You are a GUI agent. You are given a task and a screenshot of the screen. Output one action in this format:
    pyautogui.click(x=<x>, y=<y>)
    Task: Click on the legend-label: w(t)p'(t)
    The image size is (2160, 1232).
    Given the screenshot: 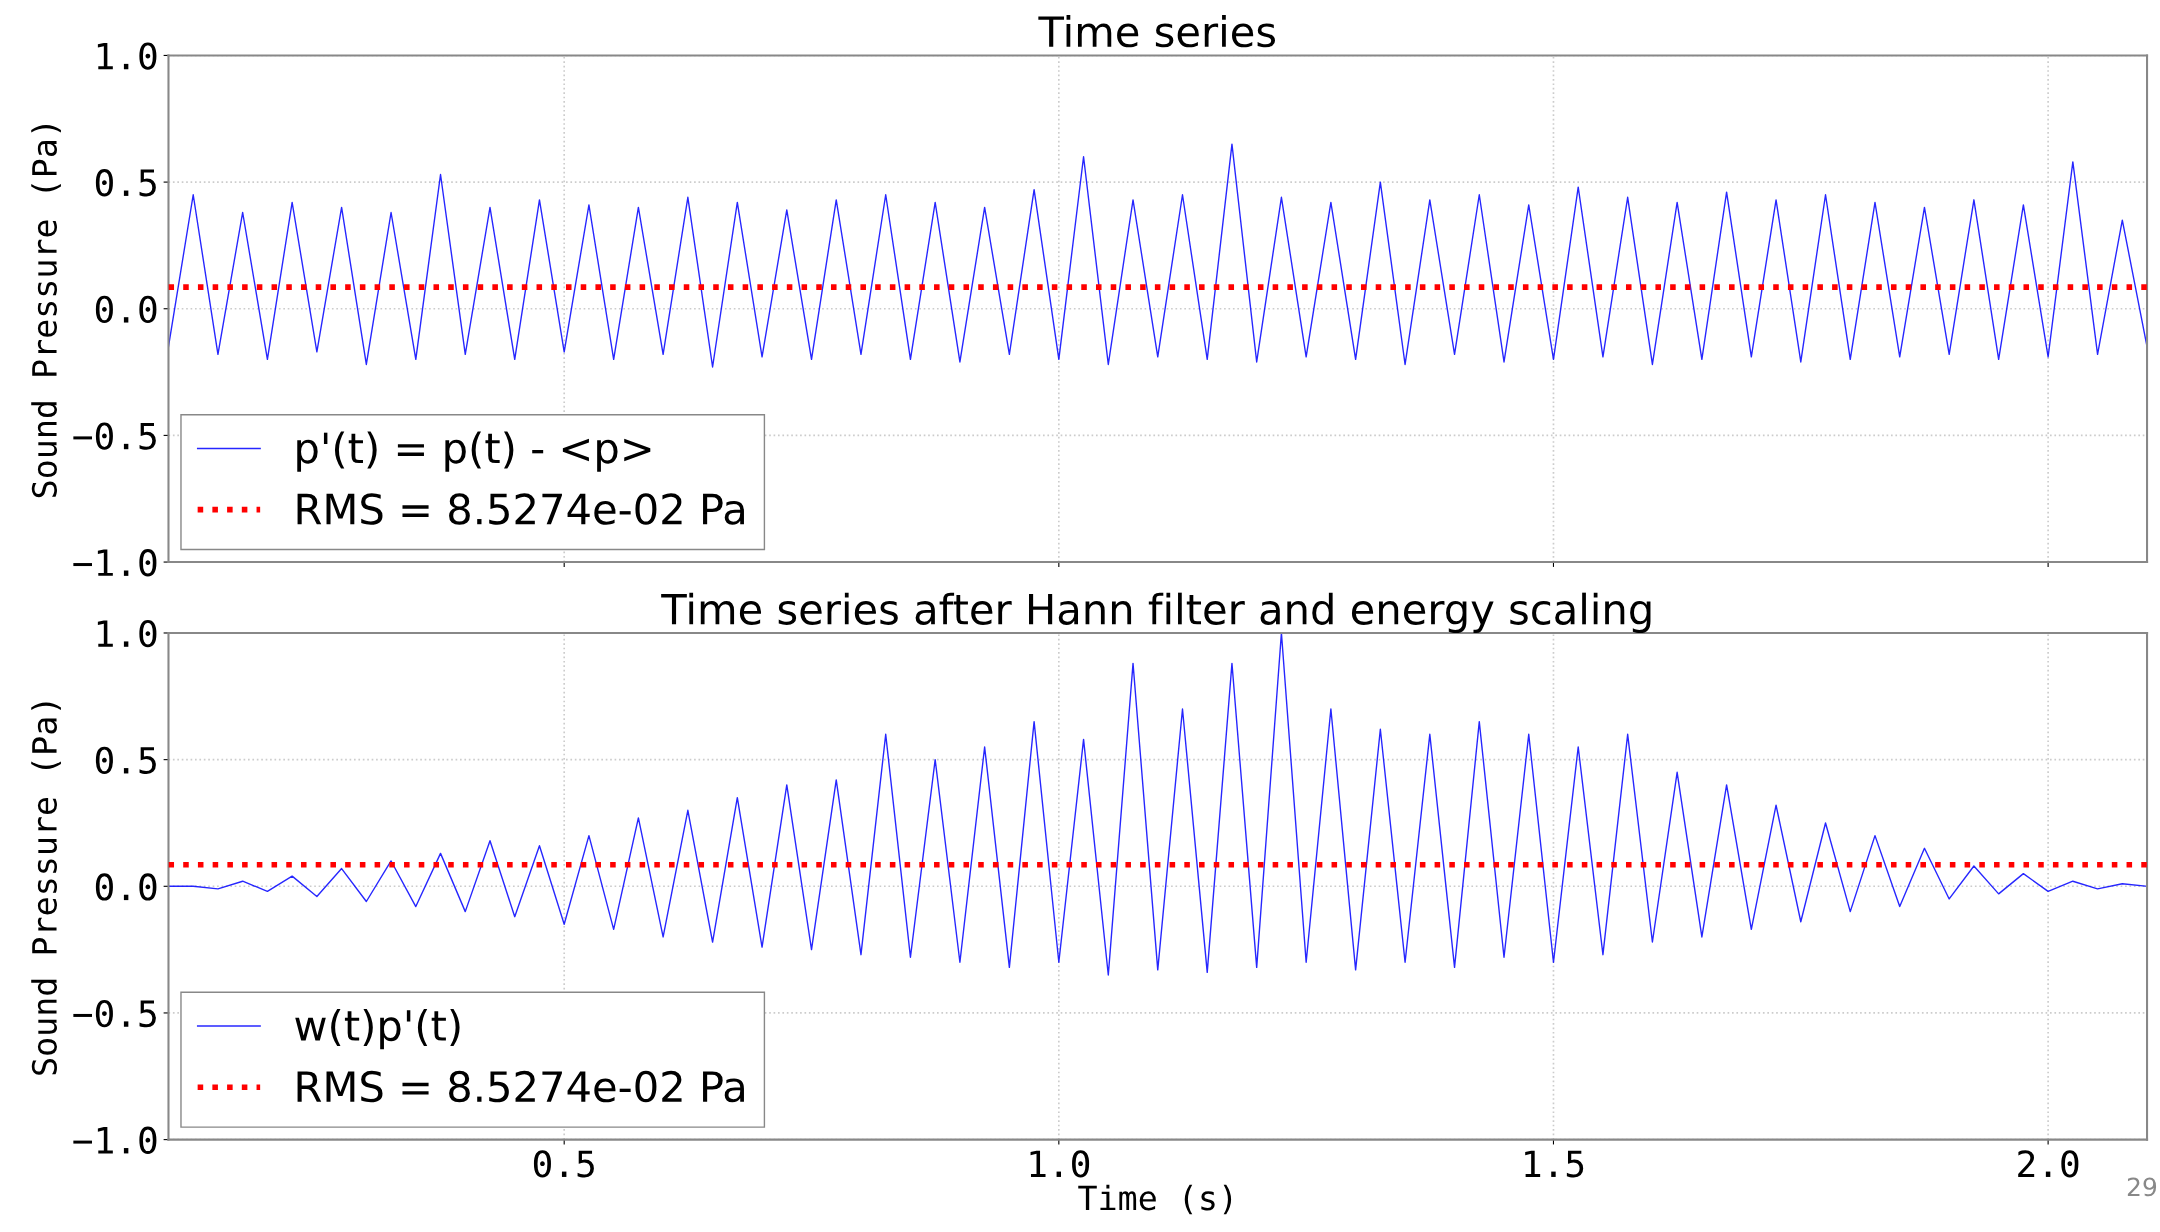 What is the action you would take?
    pyautogui.click(x=377, y=1029)
    